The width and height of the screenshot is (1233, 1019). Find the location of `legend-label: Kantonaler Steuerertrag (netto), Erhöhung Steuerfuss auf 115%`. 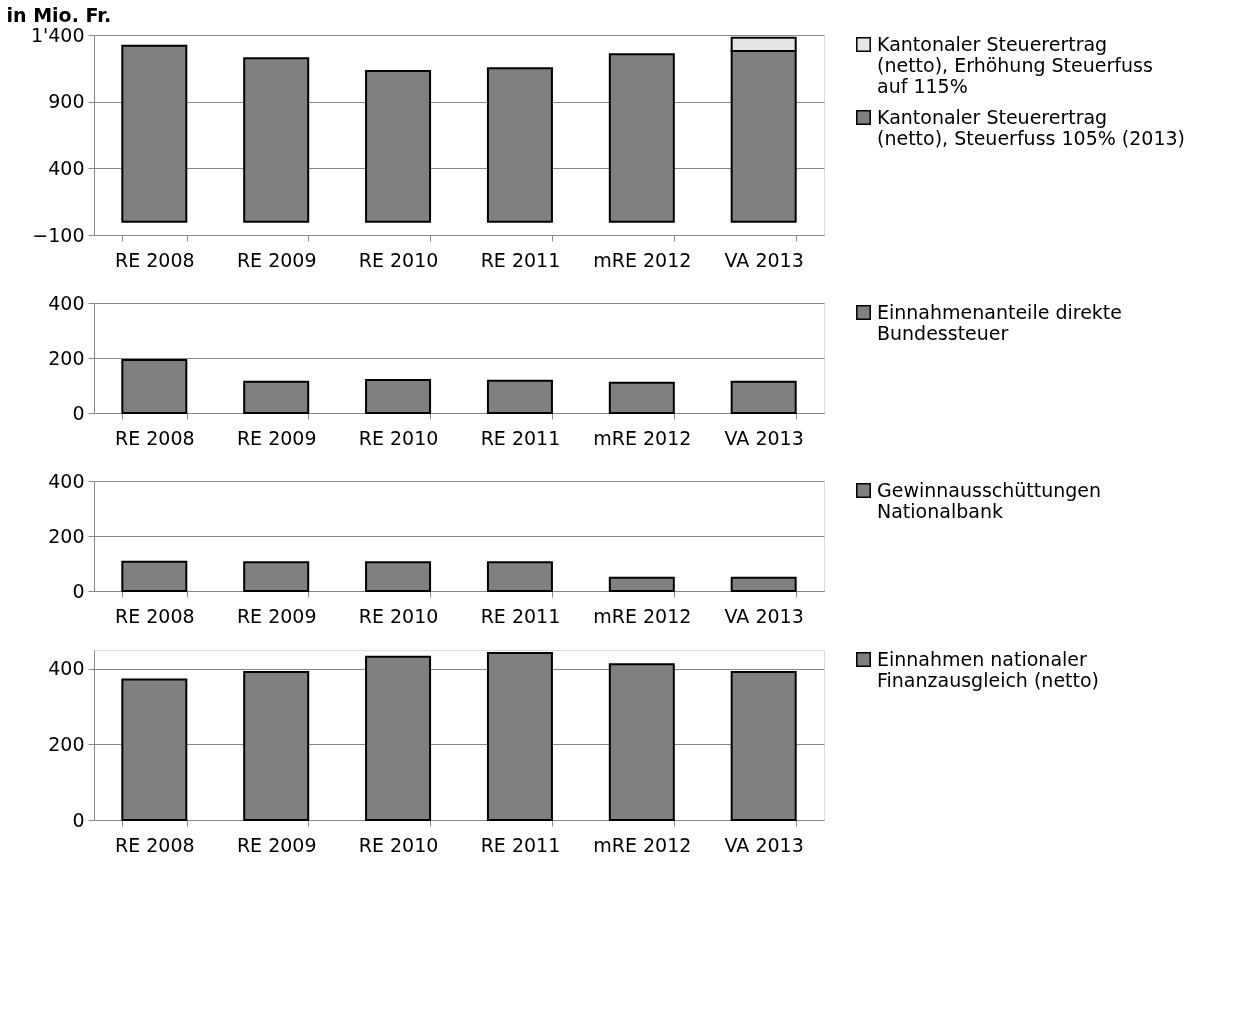

legend-label: Kantonaler Steuerertrag (netto), Erhöhung Steuerfuss auf 115% is located at coordinates (1015, 64).